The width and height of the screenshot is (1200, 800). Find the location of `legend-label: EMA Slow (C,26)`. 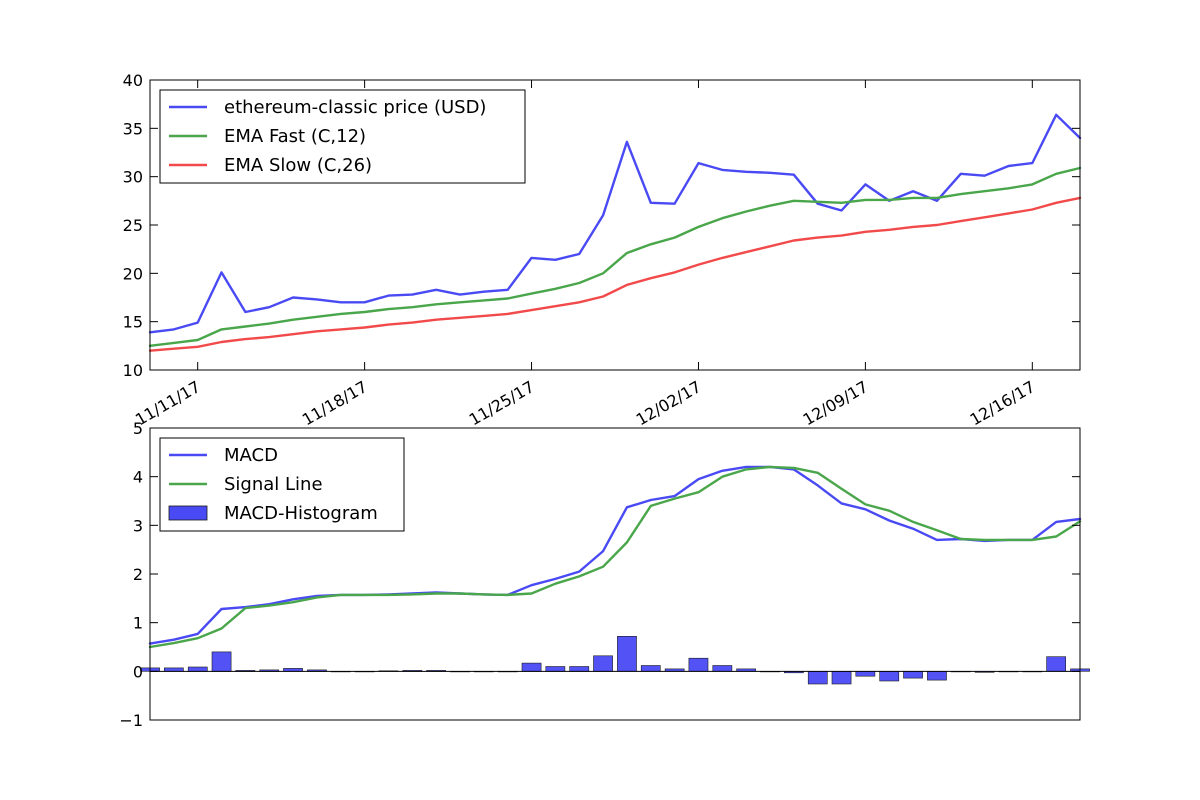

legend-label: EMA Slow (C,26) is located at coordinates (298, 165).